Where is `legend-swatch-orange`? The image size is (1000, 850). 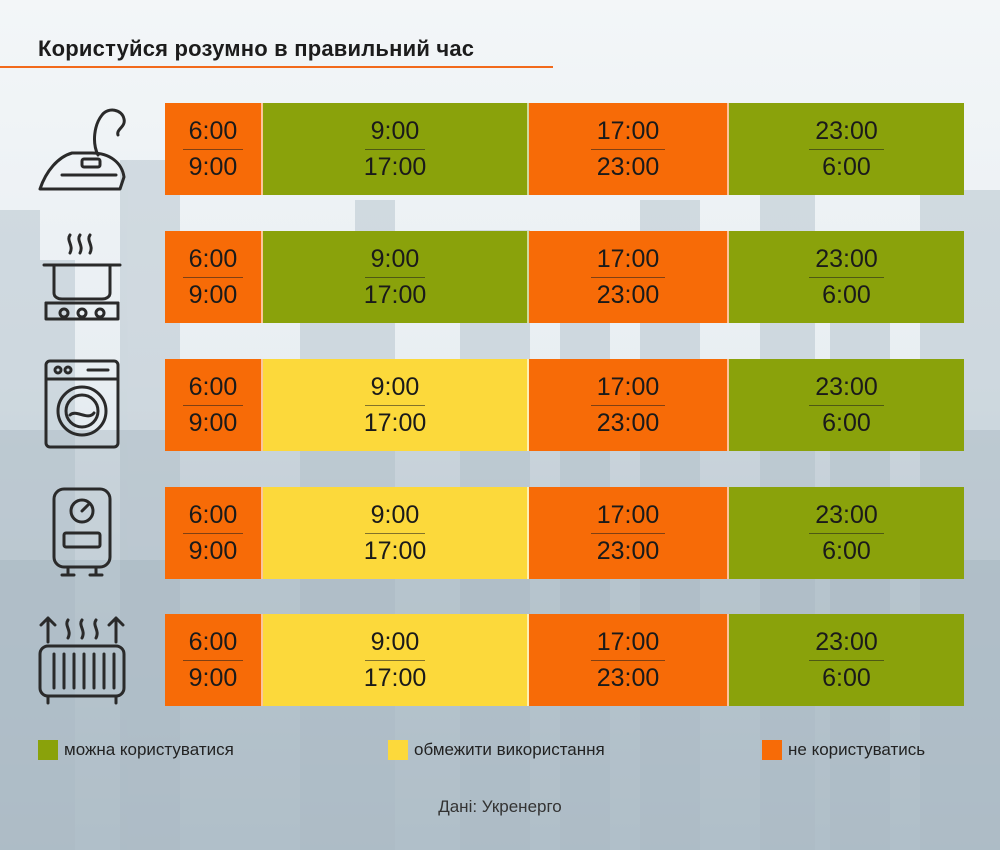 legend-swatch-orange is located at coordinates (772, 750).